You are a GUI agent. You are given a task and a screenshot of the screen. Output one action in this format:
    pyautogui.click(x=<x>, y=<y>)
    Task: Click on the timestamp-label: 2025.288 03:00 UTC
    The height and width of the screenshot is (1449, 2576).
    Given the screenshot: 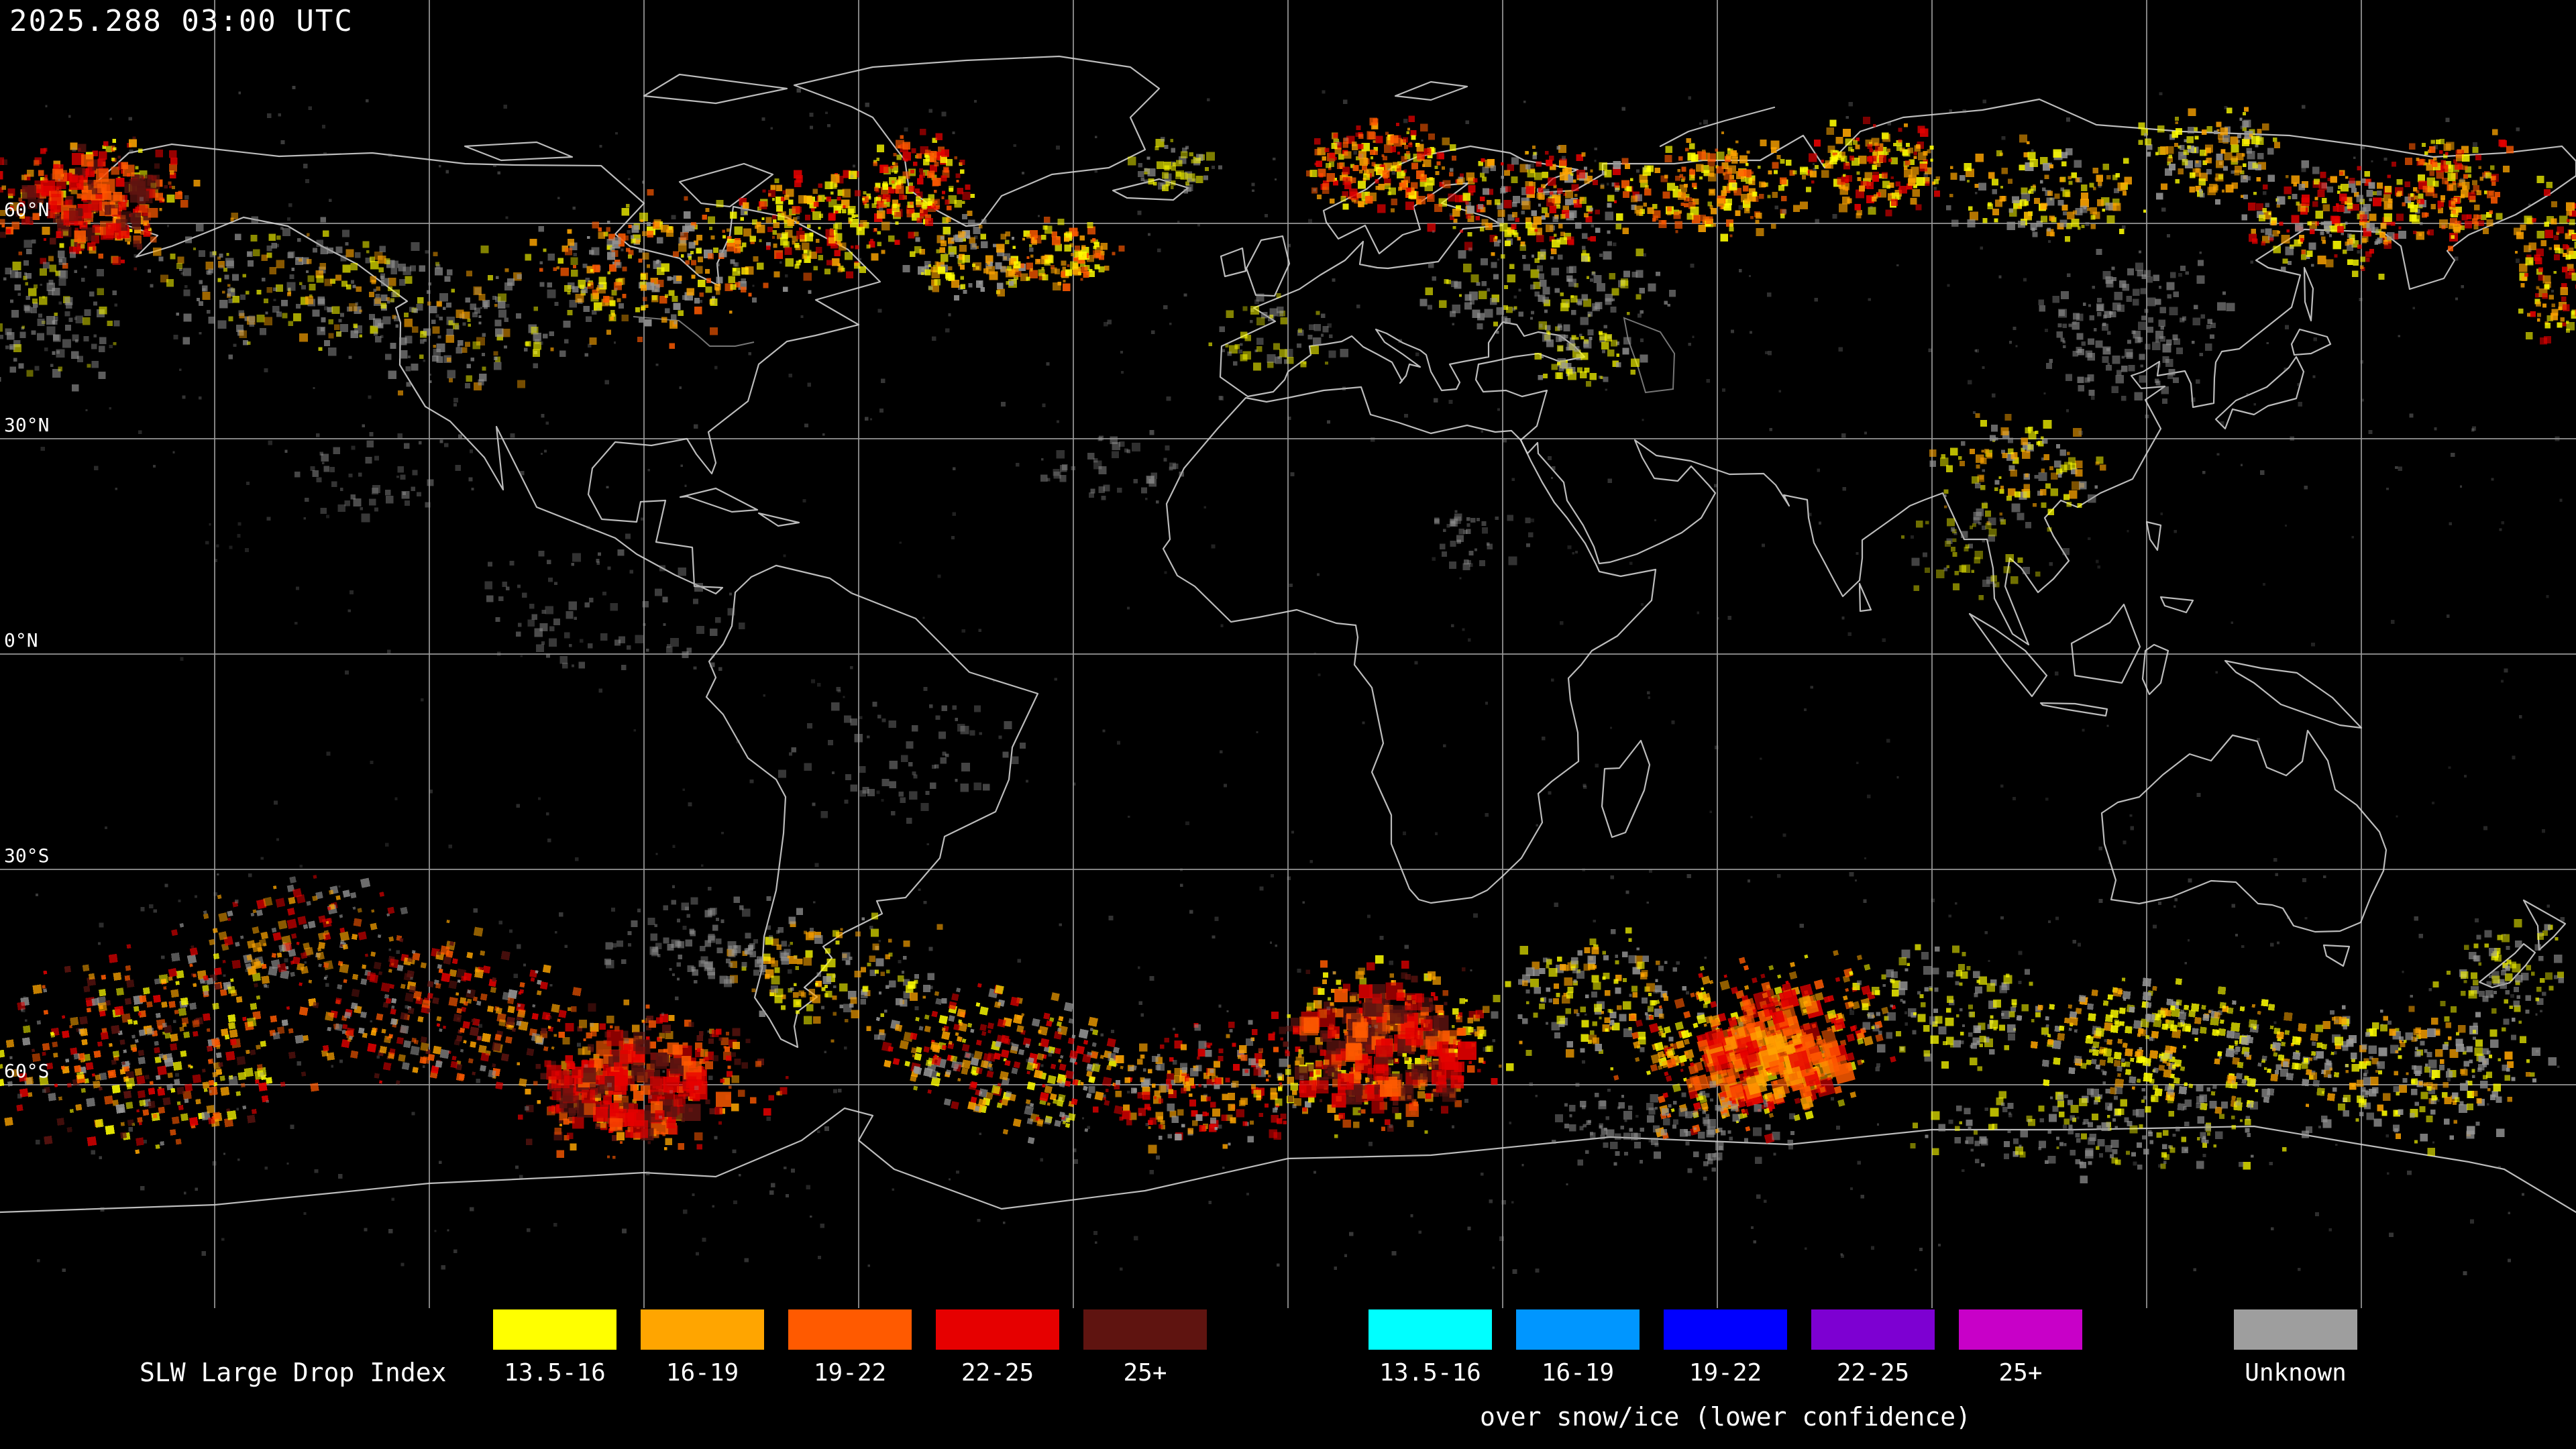 What is the action you would take?
    pyautogui.click(x=181, y=21)
    